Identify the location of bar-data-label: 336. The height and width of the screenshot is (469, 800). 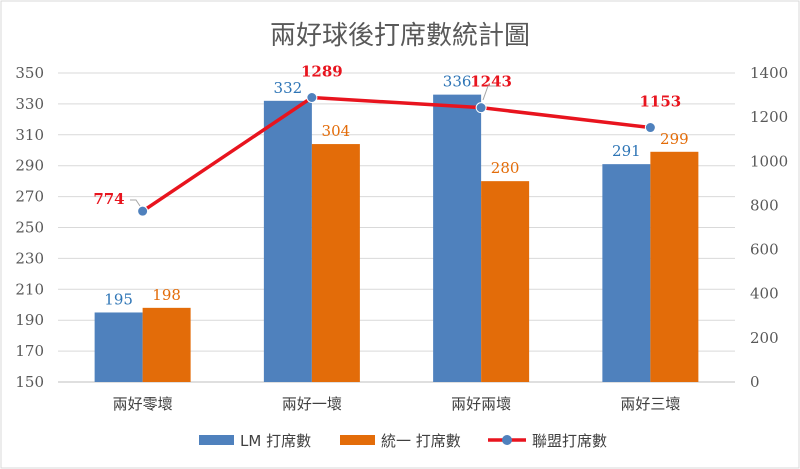
(457, 82).